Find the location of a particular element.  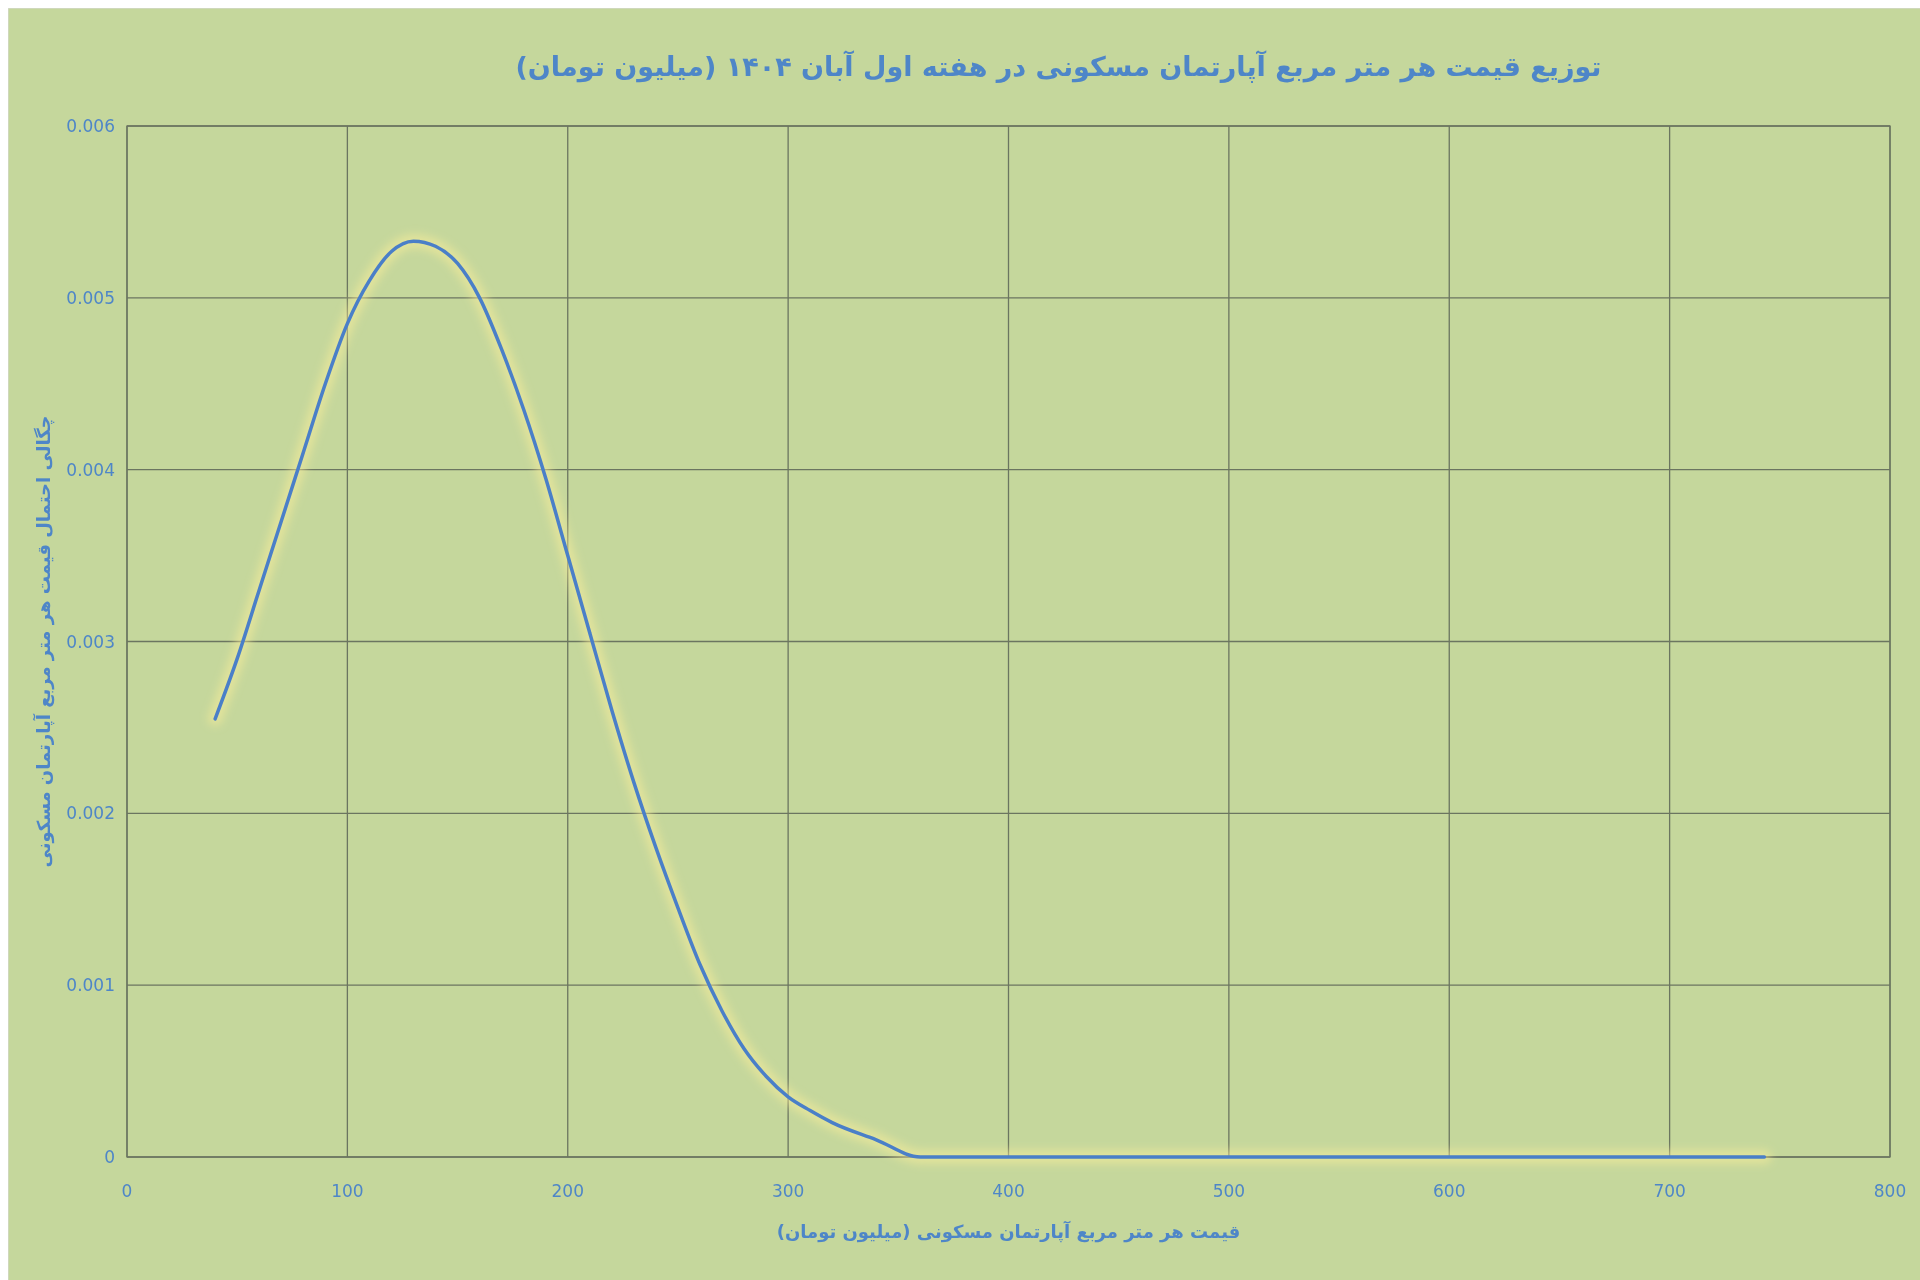

y-tick-label: 0.005 is located at coordinates (90, 297).